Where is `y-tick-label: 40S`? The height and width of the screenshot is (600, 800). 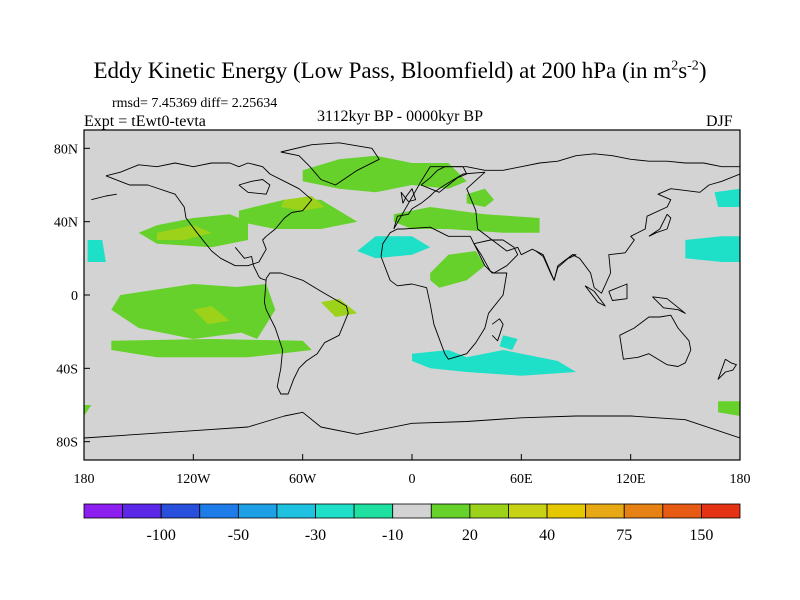 y-tick-label: 40S is located at coordinates (67, 369).